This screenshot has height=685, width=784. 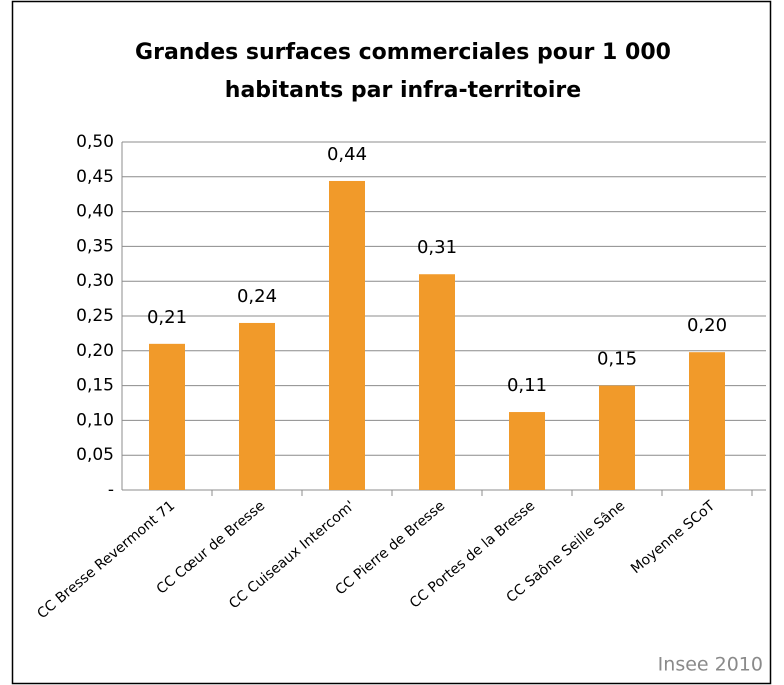 I want to click on y-tick-label: 0,25, so click(x=95, y=316).